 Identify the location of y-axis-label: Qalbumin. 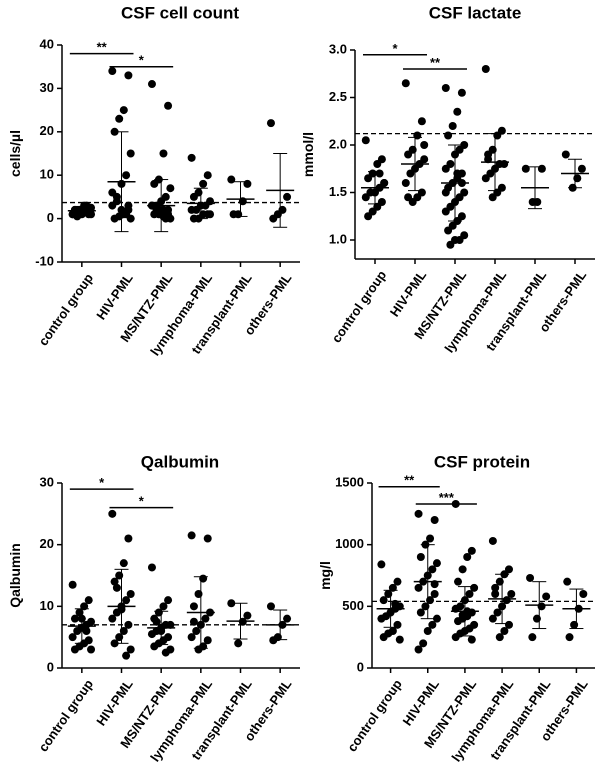
(15, 575).